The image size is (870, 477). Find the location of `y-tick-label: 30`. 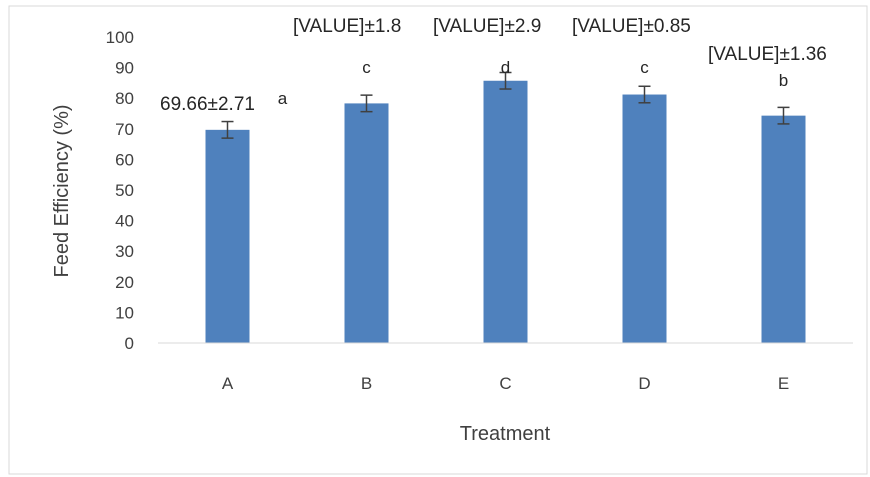

y-tick-label: 30 is located at coordinates (124, 251).